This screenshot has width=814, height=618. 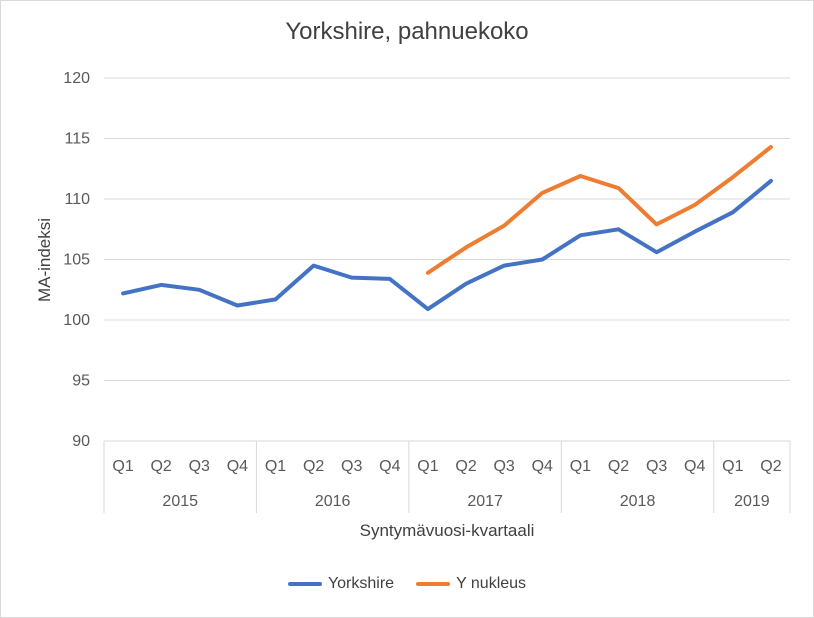 I want to click on chart-title: Yorkshire, pahnuekoko, so click(x=407, y=31).